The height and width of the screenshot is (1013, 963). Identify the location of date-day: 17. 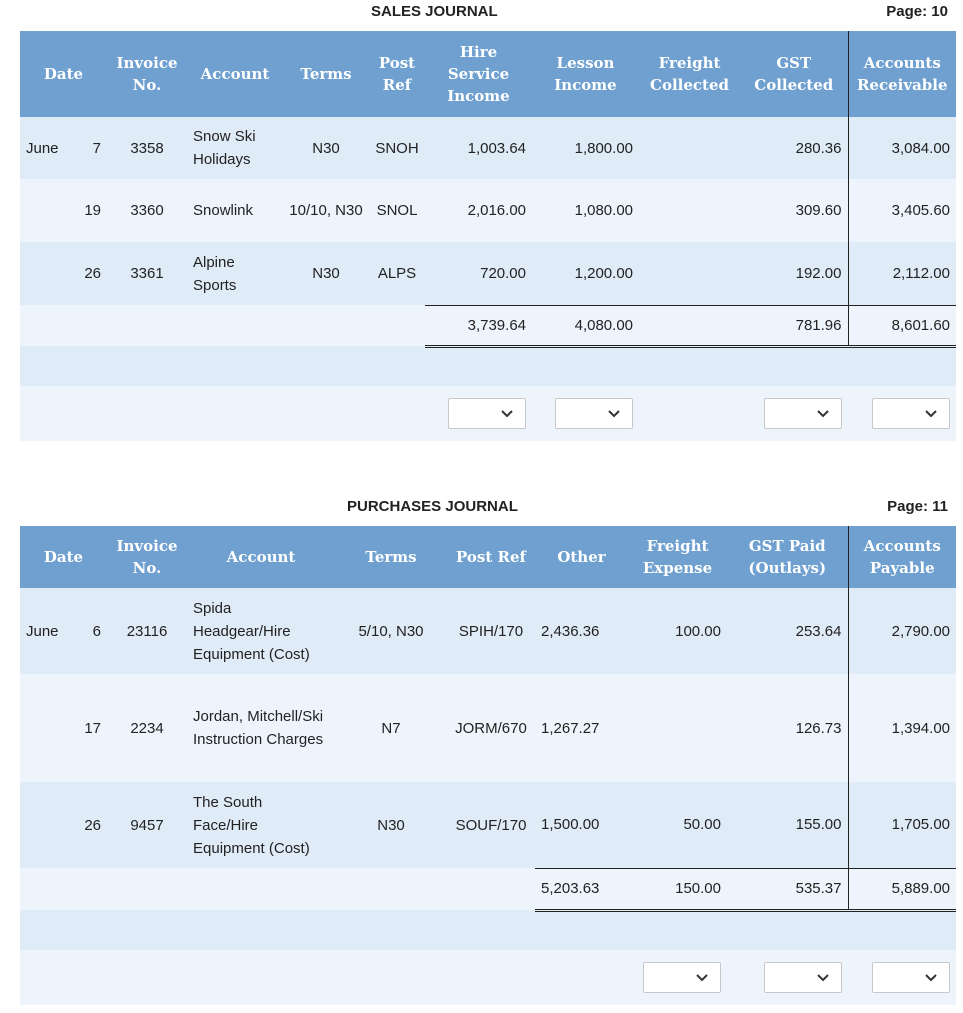
(92, 728).